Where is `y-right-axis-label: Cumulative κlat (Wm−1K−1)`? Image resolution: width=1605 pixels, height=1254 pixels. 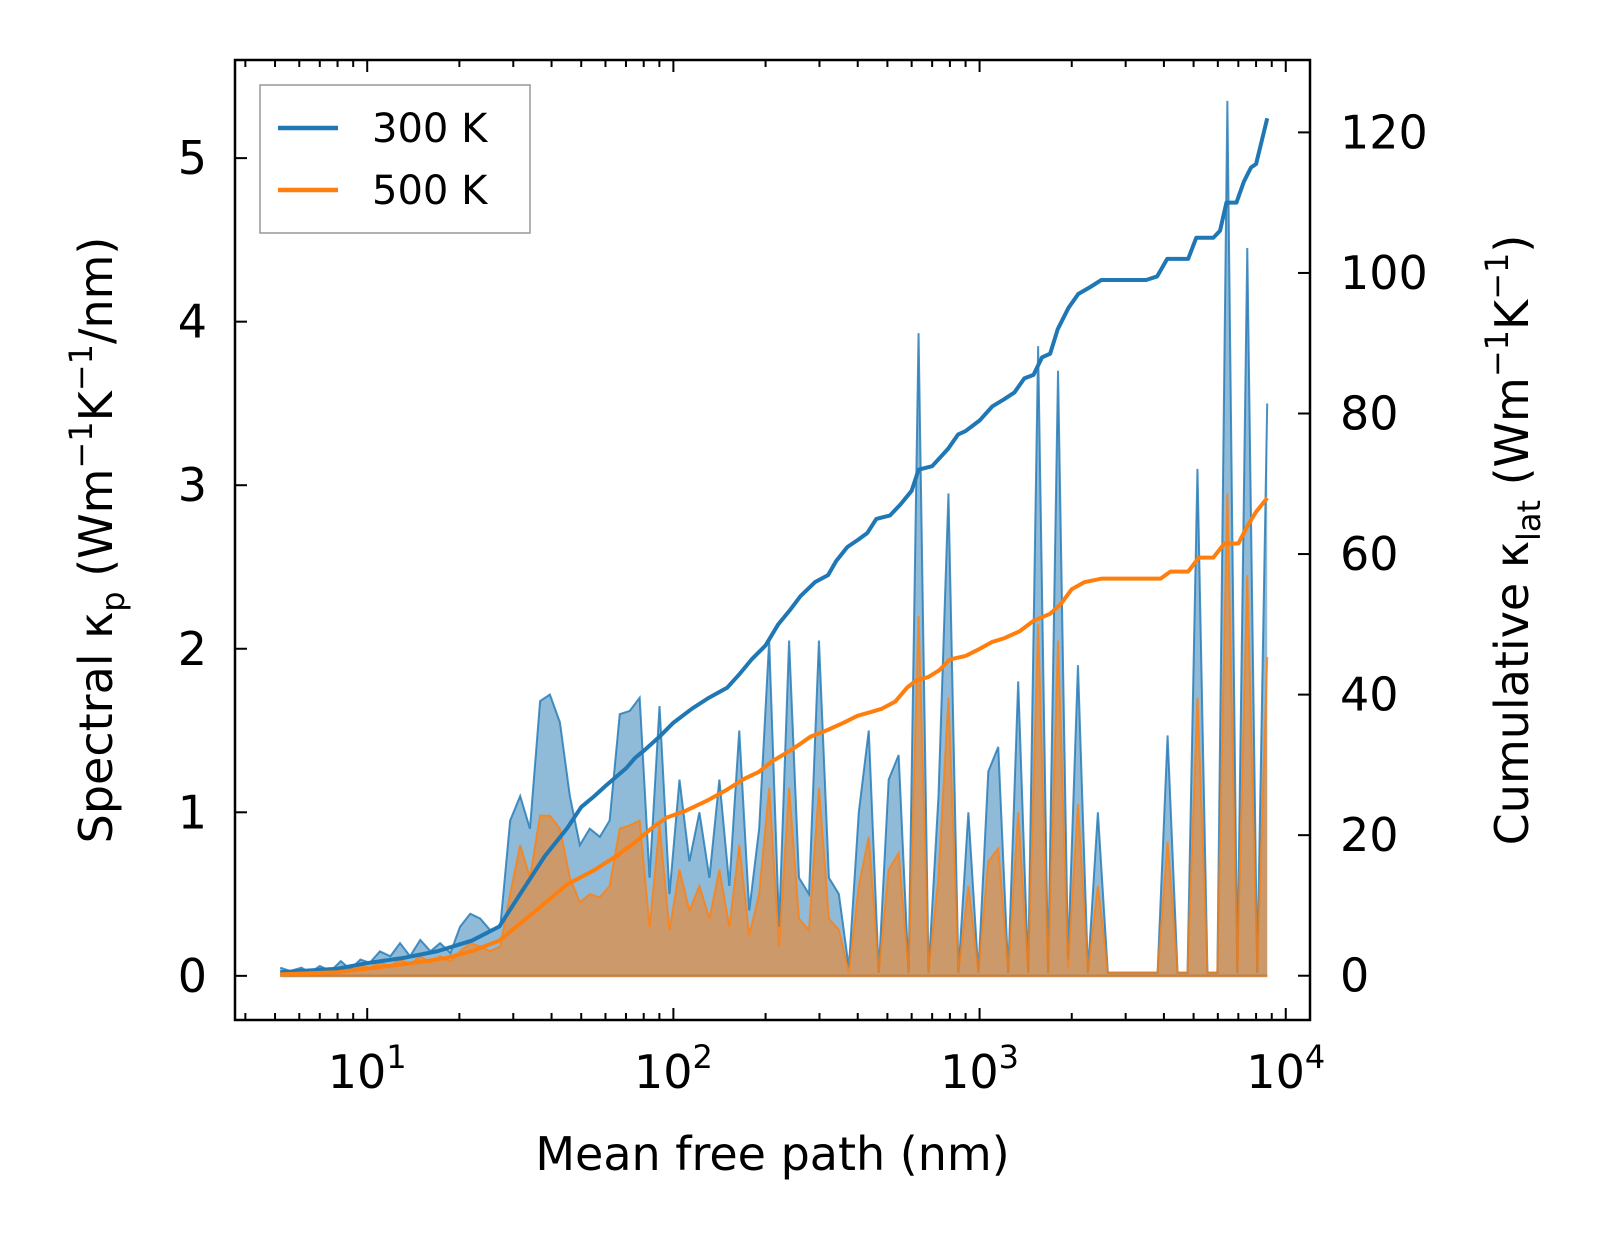 y-right-axis-label: Cumulative κlat (Wm−1K−1) is located at coordinates (1513, 540).